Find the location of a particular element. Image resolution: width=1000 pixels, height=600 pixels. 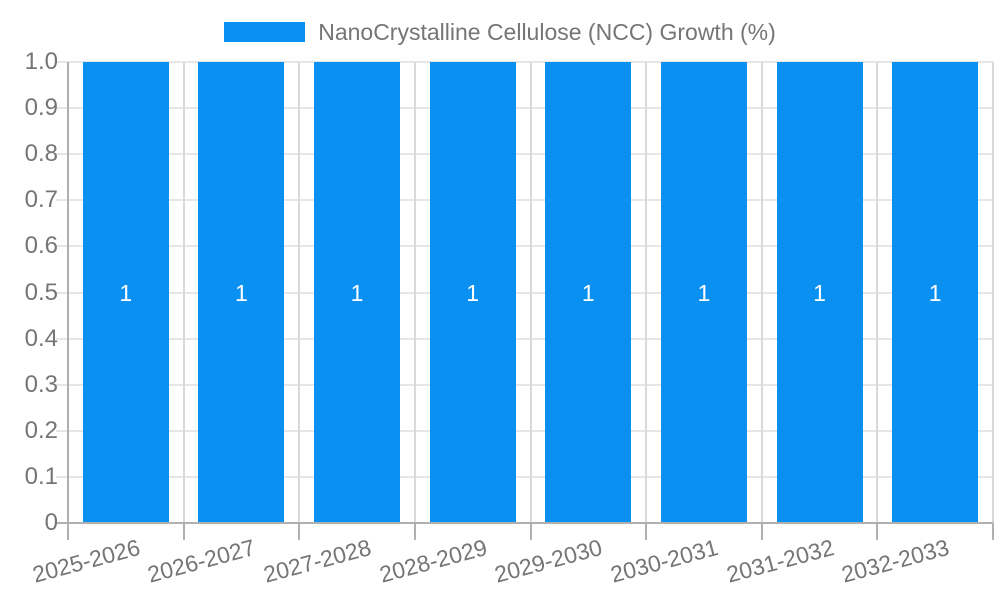

y-tick-label: 0.5 is located at coordinates (41, 292).